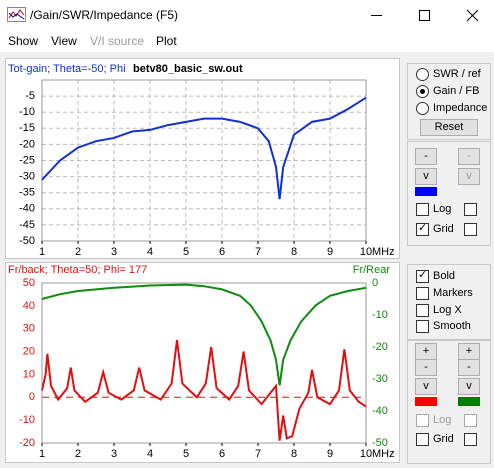 The image size is (494, 468). I want to click on y2-tick-label: -10, so click(380, 315).